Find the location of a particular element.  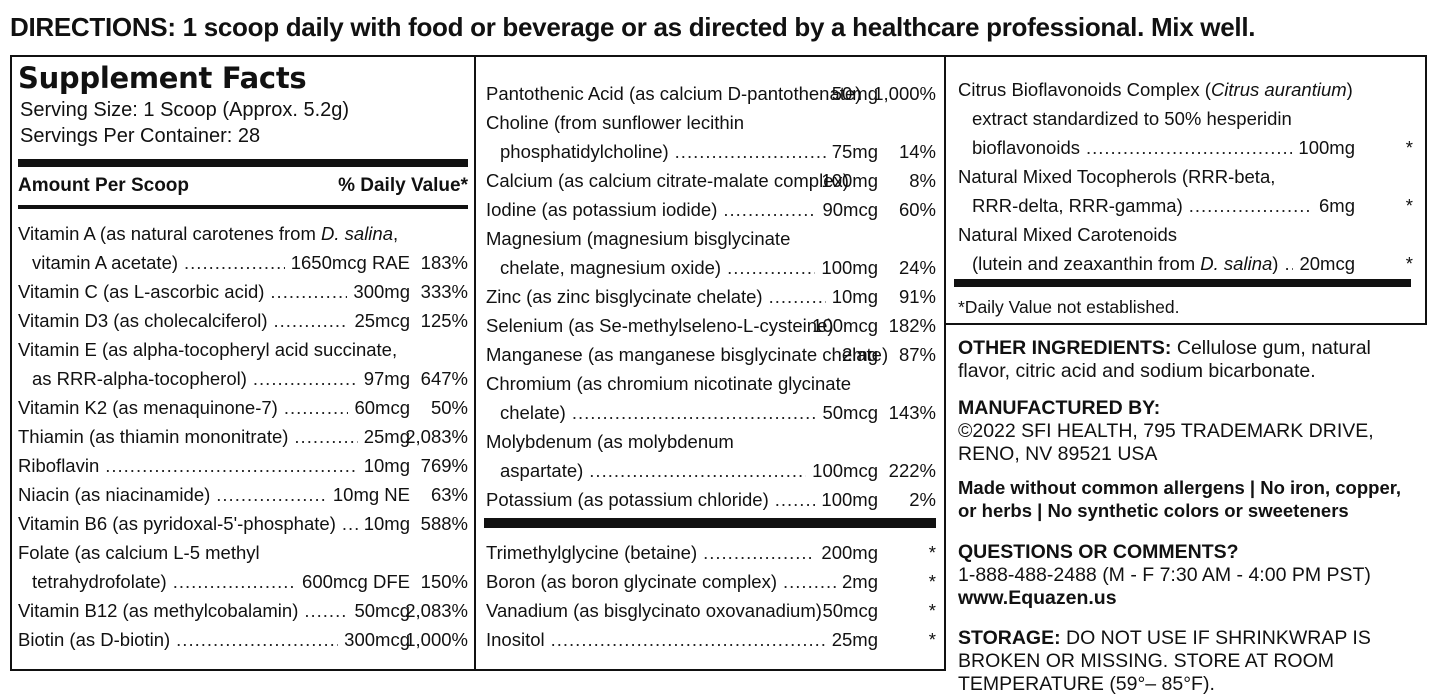

daily-value: 63% is located at coordinates (449, 494).